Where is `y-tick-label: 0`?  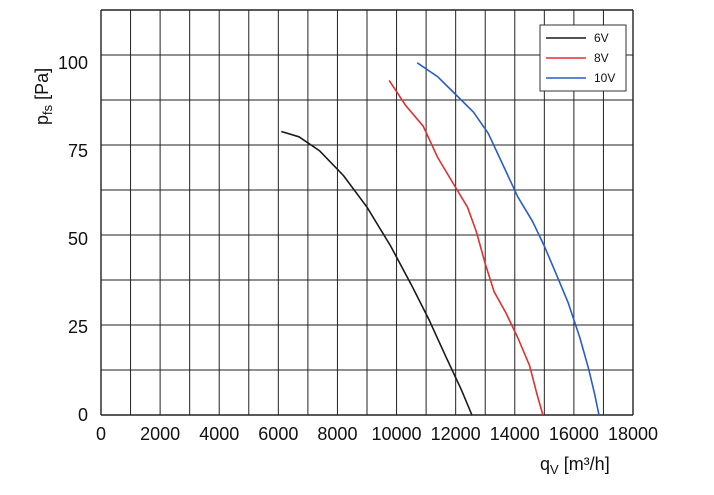 y-tick-label: 0 is located at coordinates (83, 415).